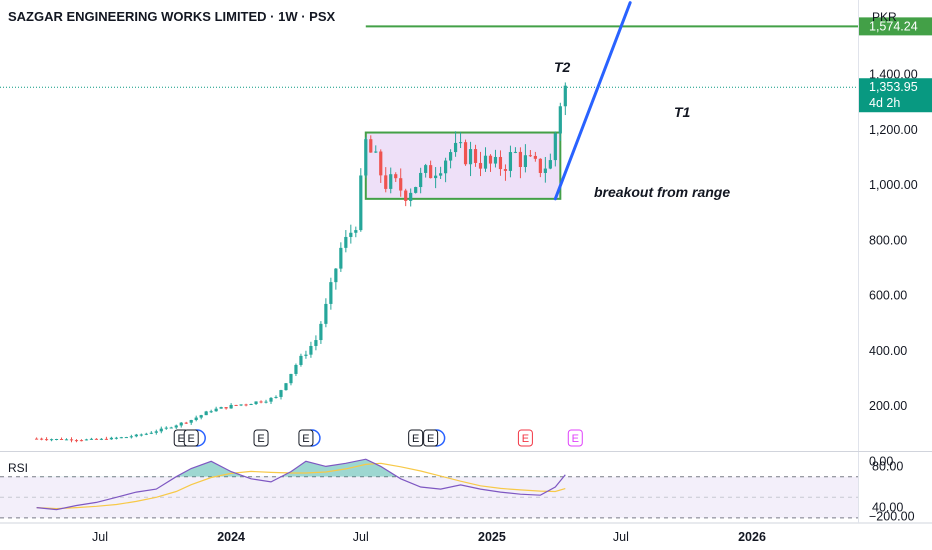 This screenshot has height=550, width=932. Describe the element at coordinates (893, 75) in the screenshot. I see `price-tick-label: 1,400.00` at that location.